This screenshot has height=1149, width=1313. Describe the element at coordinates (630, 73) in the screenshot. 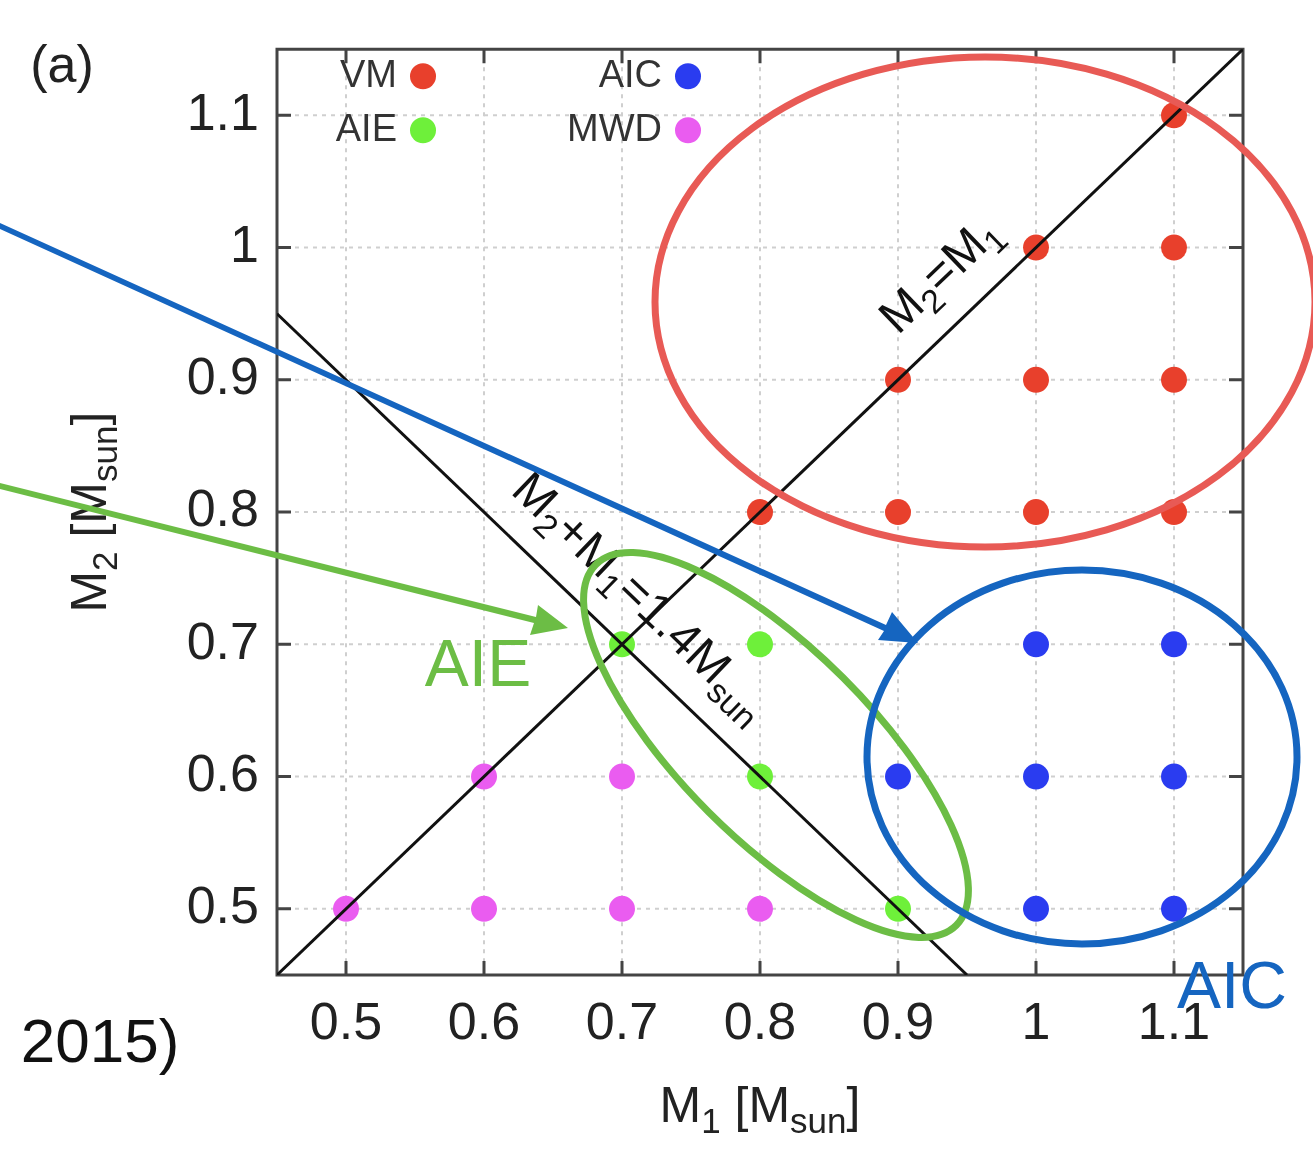

I see `legend-label: AIC` at that location.